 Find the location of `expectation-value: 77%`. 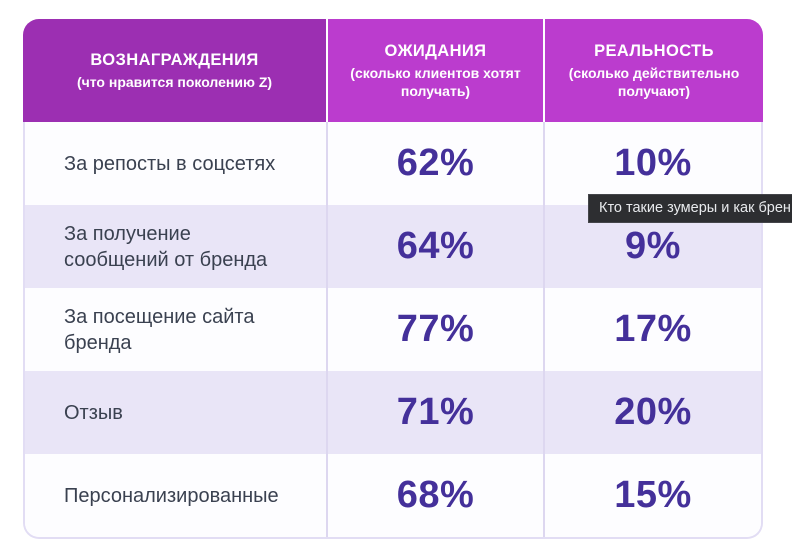

expectation-value: 77% is located at coordinates (435, 329).